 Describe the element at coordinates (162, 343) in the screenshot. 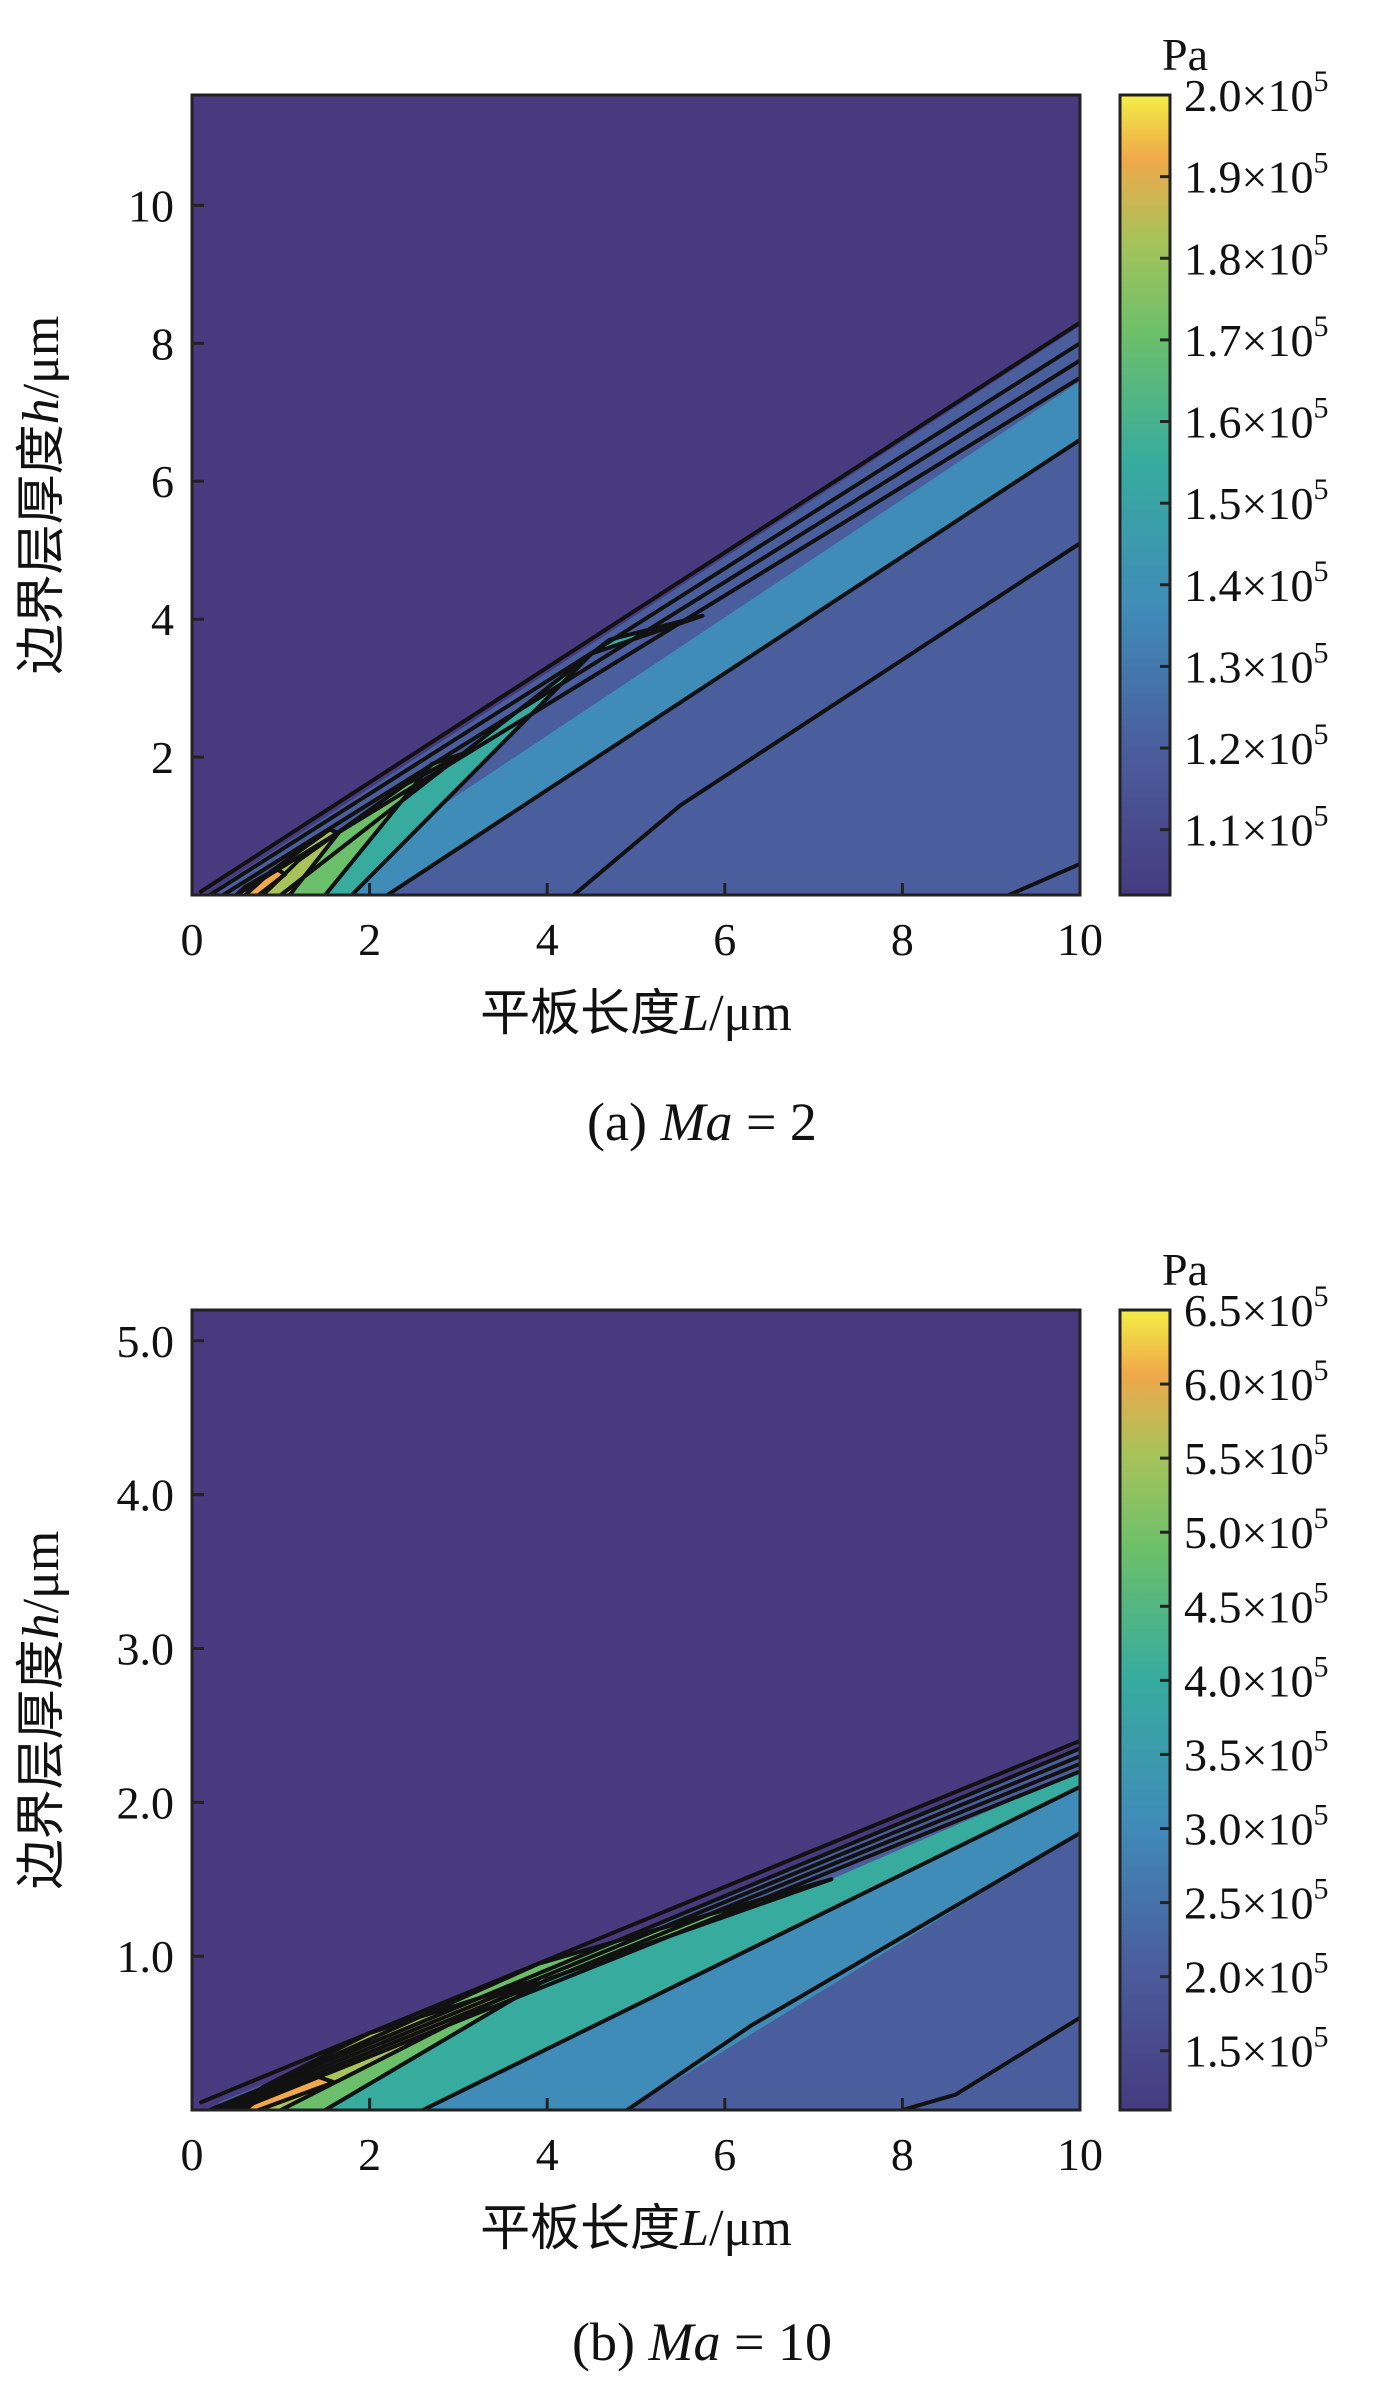

I see `y-tick-label: 8` at that location.